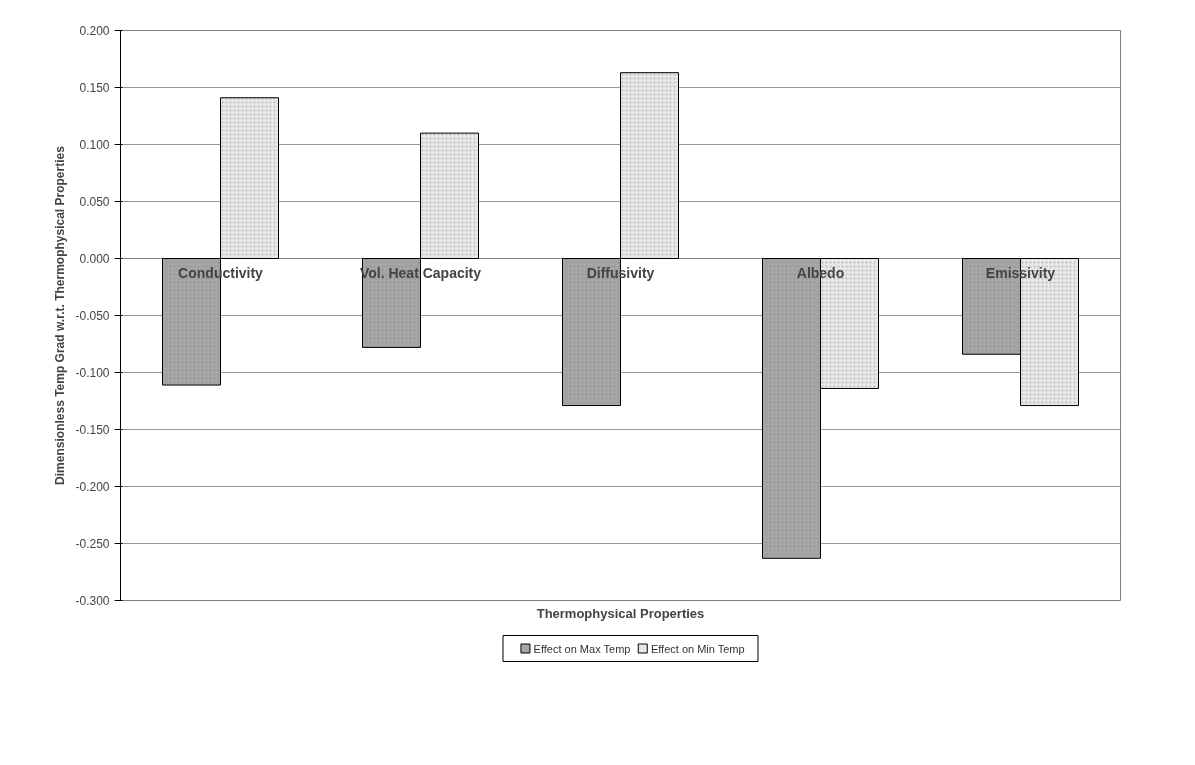 The image size is (1195, 765). Describe the element at coordinates (620, 613) in the screenshot. I see `x-axis-title: Thermophysical Properties` at that location.